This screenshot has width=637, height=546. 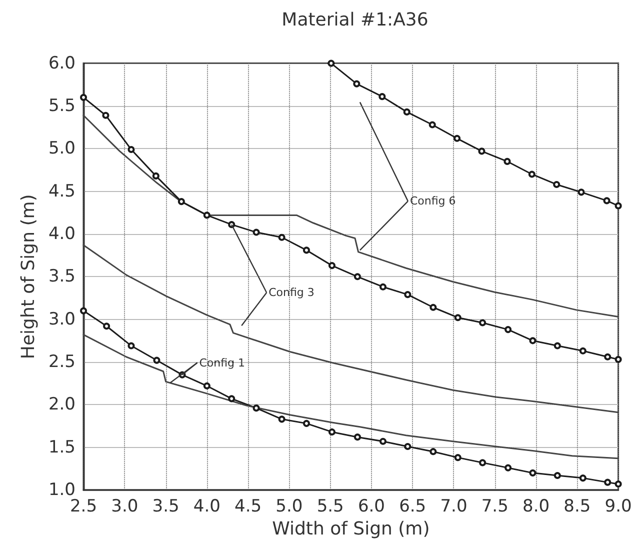 What do you see at coordinates (222, 363) in the screenshot?
I see `annotation: Config 1` at bounding box center [222, 363].